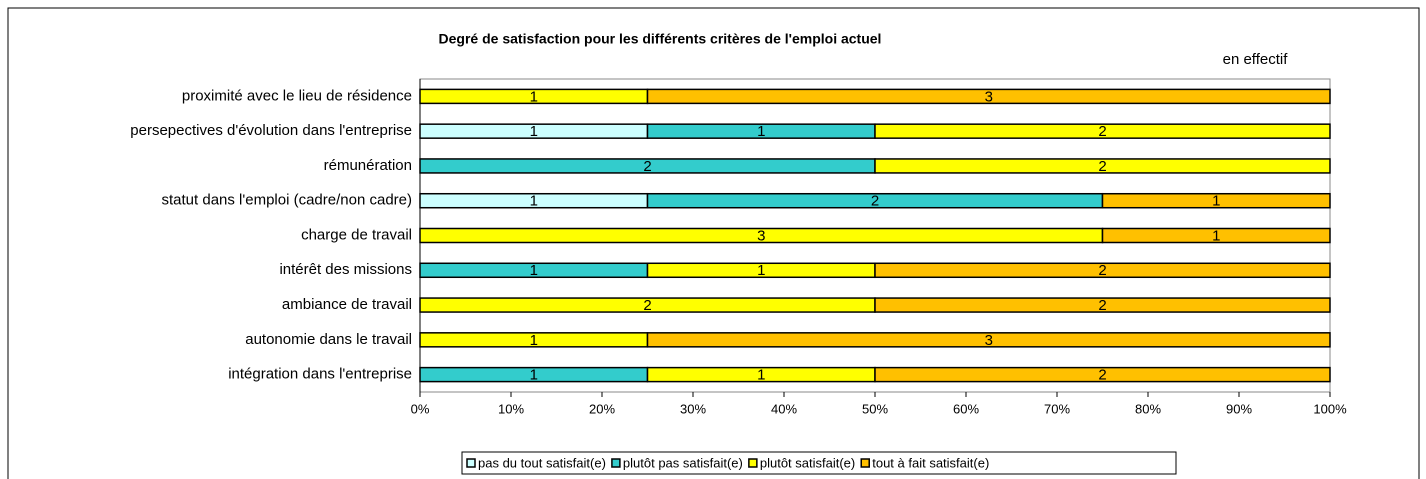  What do you see at coordinates (511, 408) in the screenshot?
I see `x-tick-label: 10%` at bounding box center [511, 408].